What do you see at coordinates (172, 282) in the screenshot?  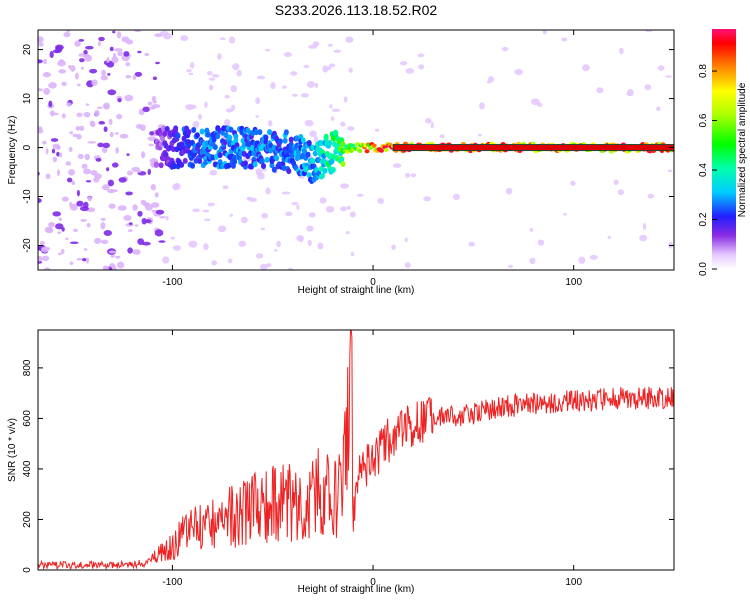 I see `x-tick-label: -100` at bounding box center [172, 282].